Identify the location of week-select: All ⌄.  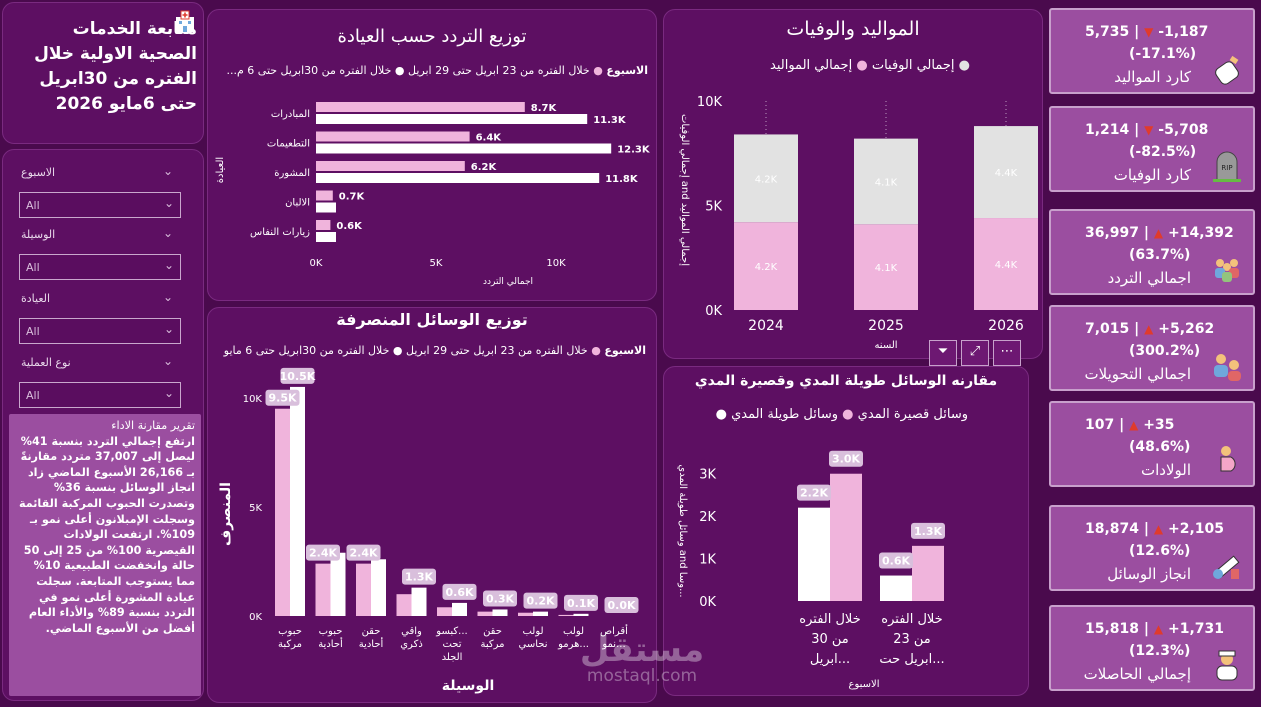
(100, 205).